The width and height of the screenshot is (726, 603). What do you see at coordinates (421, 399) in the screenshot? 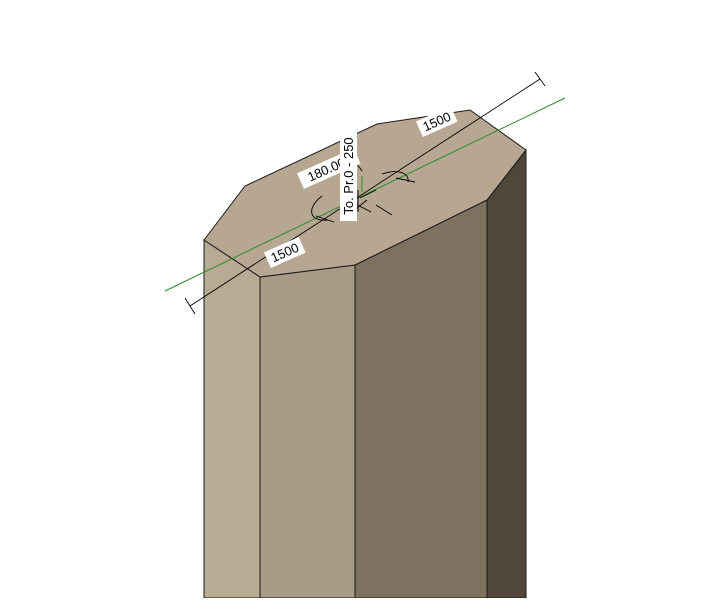
I see `column-front-right-face` at bounding box center [421, 399].